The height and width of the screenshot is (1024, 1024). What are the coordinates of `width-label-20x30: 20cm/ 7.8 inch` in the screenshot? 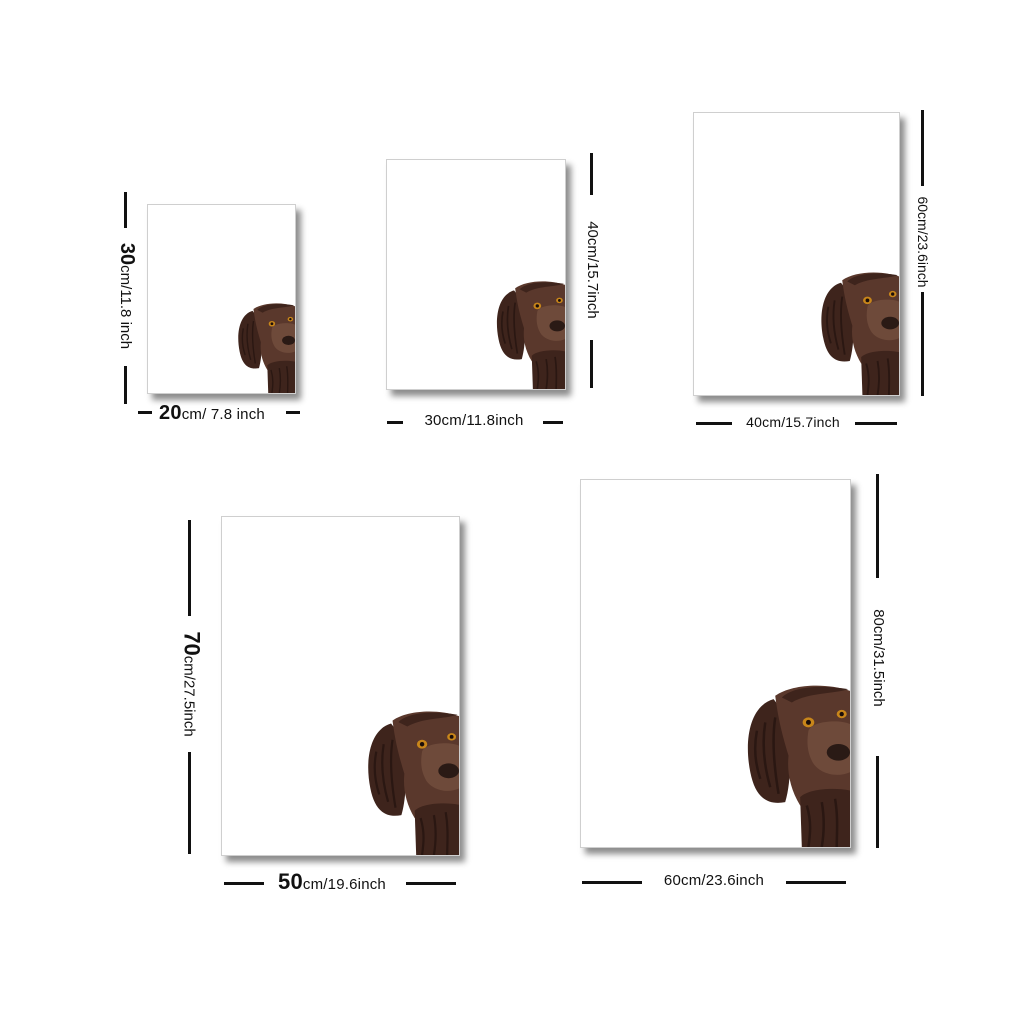 It's located at (212, 413).